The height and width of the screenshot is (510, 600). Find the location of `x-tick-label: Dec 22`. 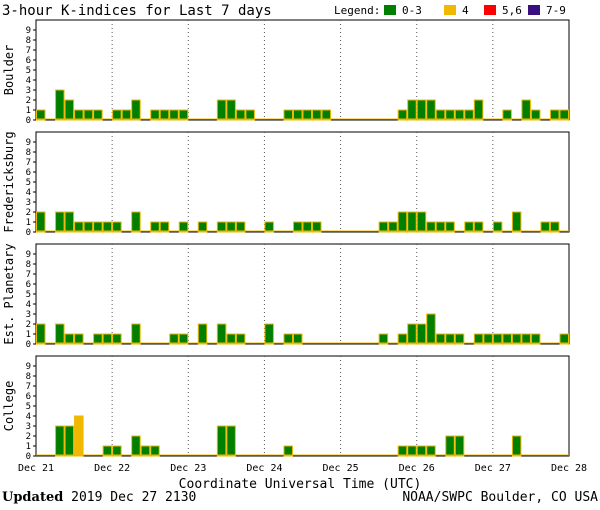

x-tick-label: Dec 22 is located at coordinates (112, 468).